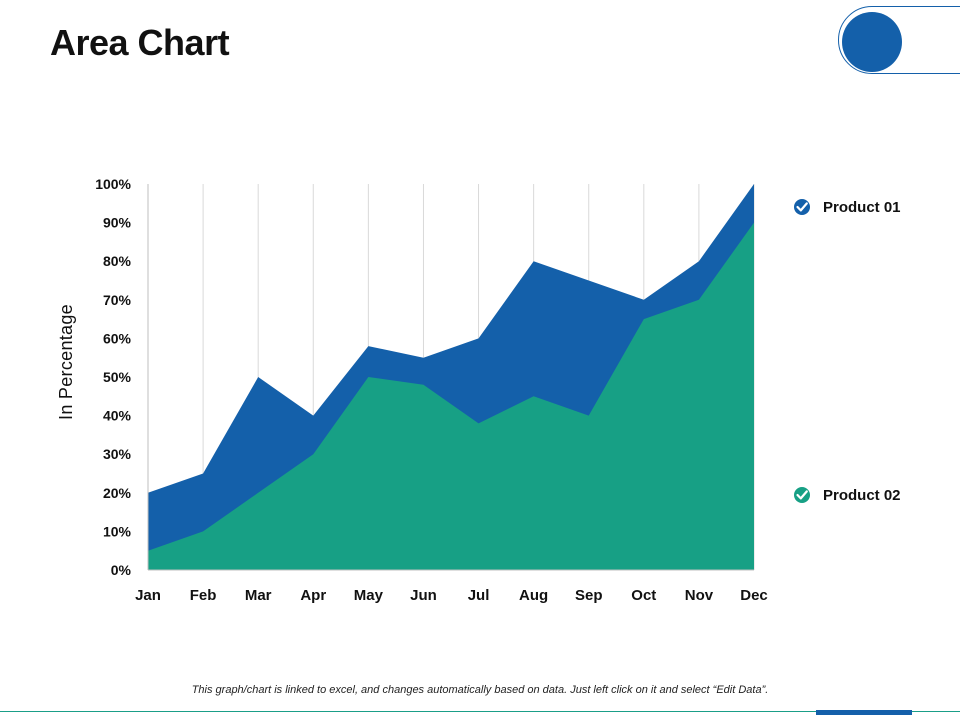 This screenshot has width=960, height=720. I want to click on y-tick-label: 20%, so click(117, 493).